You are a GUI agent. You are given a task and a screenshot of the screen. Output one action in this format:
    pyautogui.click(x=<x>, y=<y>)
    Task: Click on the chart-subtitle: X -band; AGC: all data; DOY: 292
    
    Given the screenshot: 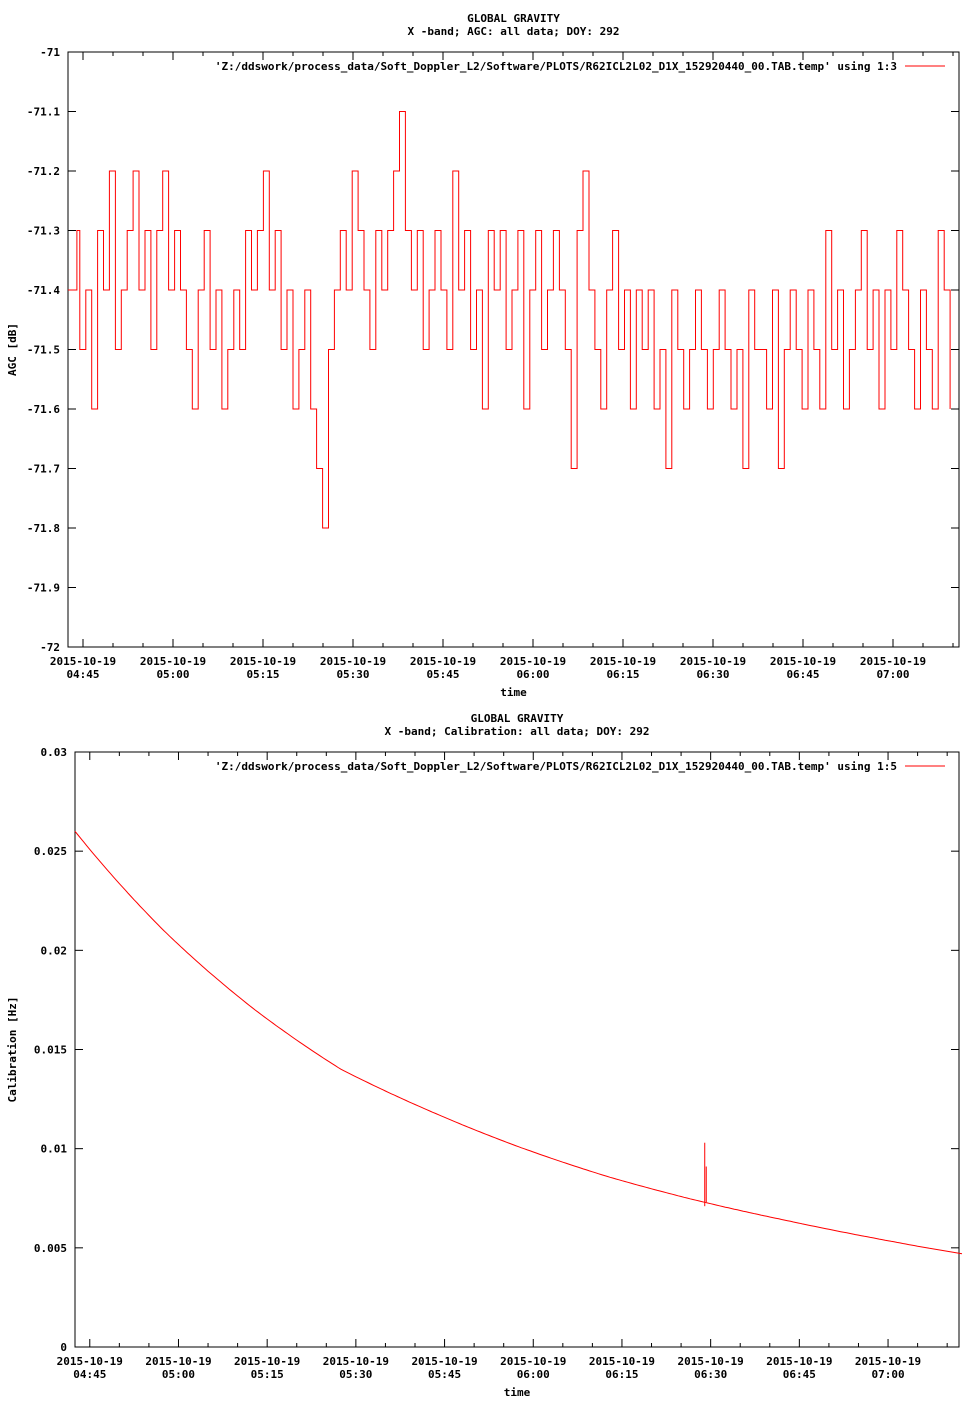 What is the action you would take?
    pyautogui.click(x=514, y=31)
    